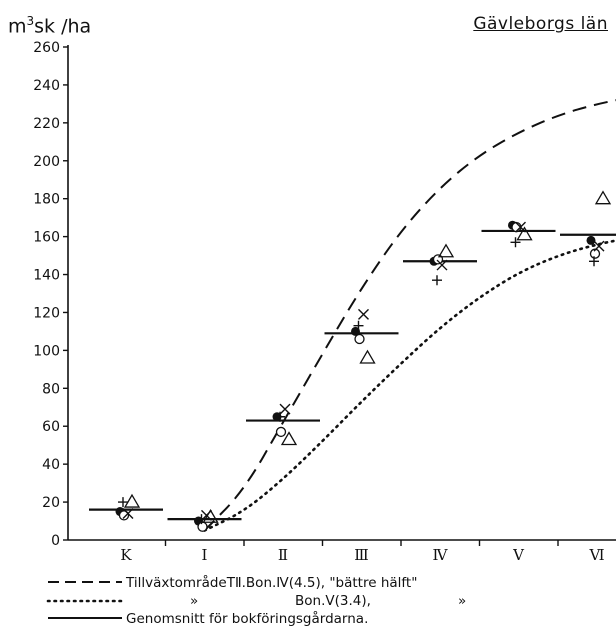  Describe the element at coordinates (441, 555) in the screenshot. I see `x-tick-label: Ⅳ` at that location.